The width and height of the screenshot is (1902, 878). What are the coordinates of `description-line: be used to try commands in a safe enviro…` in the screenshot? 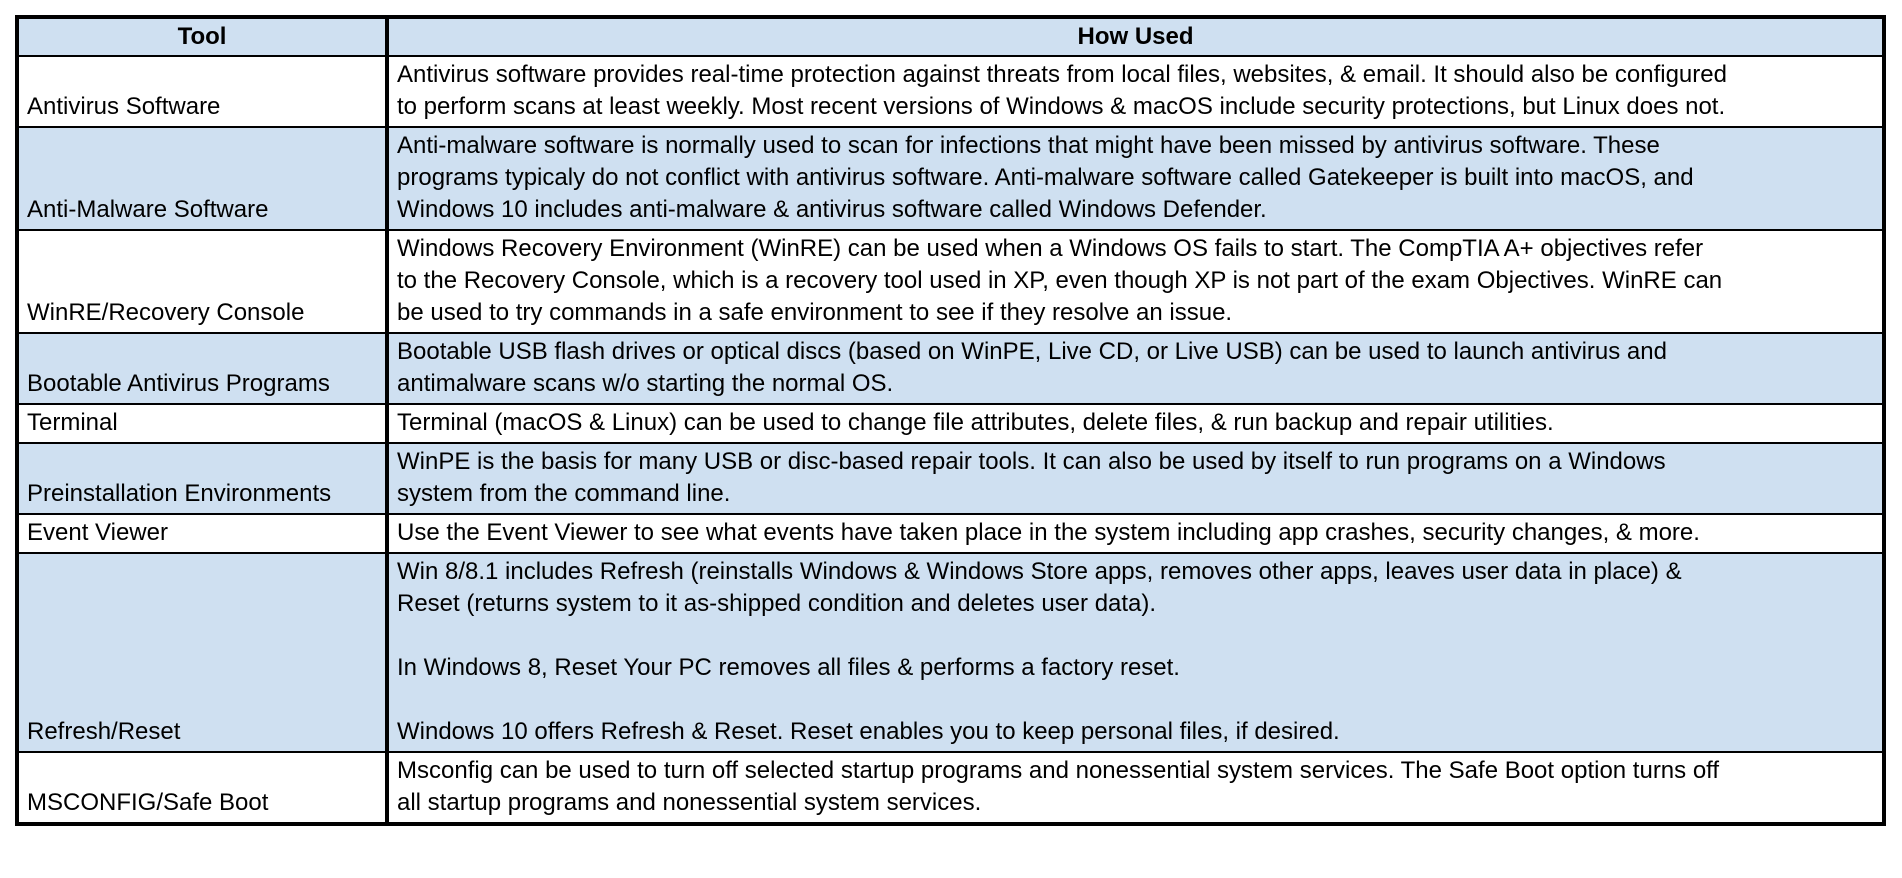 It's located at (815, 312).